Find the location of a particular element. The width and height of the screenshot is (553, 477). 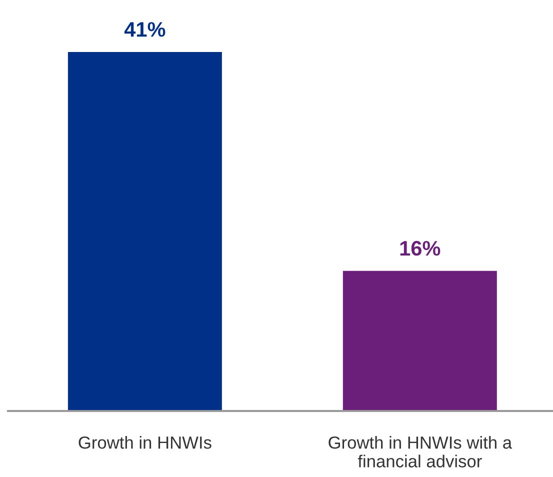

data-label: 16% is located at coordinates (420, 248).